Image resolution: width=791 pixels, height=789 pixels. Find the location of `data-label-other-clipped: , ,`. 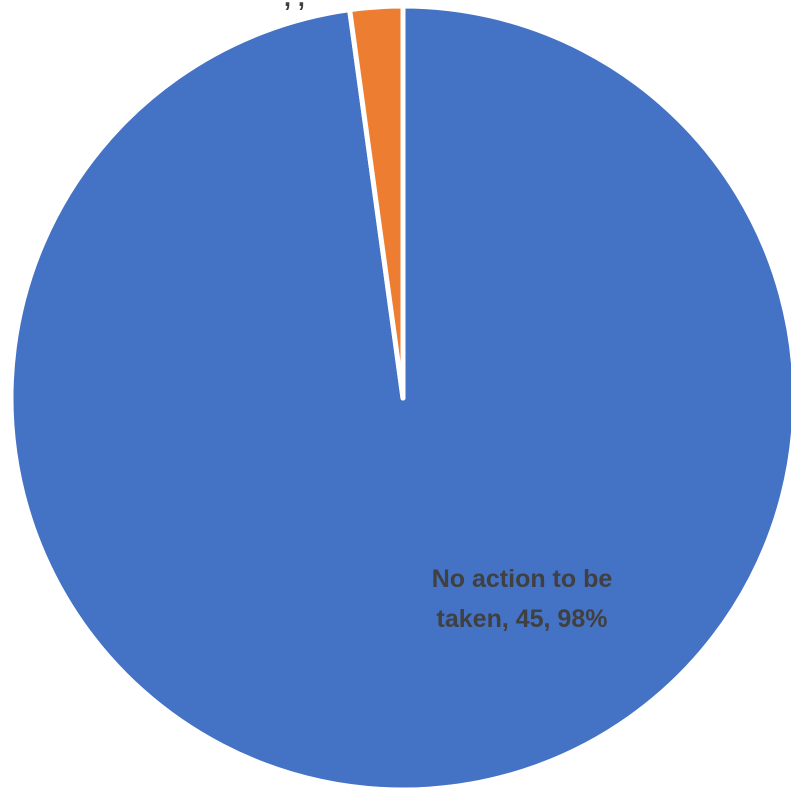

data-label-other-clipped: , , is located at coordinates (294, 6).